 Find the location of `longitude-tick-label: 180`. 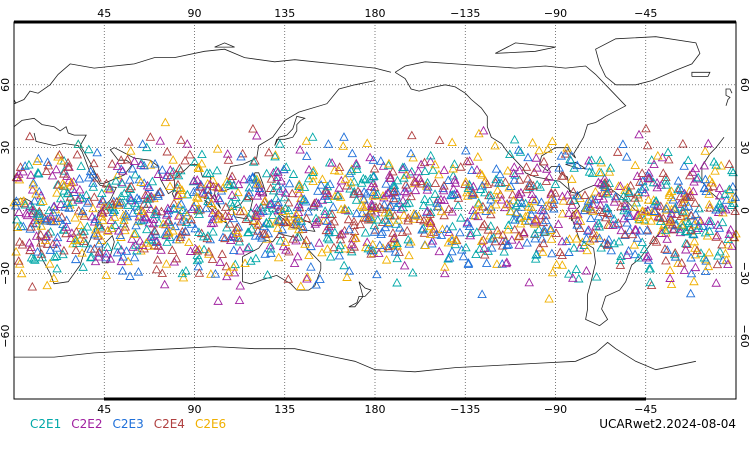

longitude-tick-label: 180 is located at coordinates (375, 409).